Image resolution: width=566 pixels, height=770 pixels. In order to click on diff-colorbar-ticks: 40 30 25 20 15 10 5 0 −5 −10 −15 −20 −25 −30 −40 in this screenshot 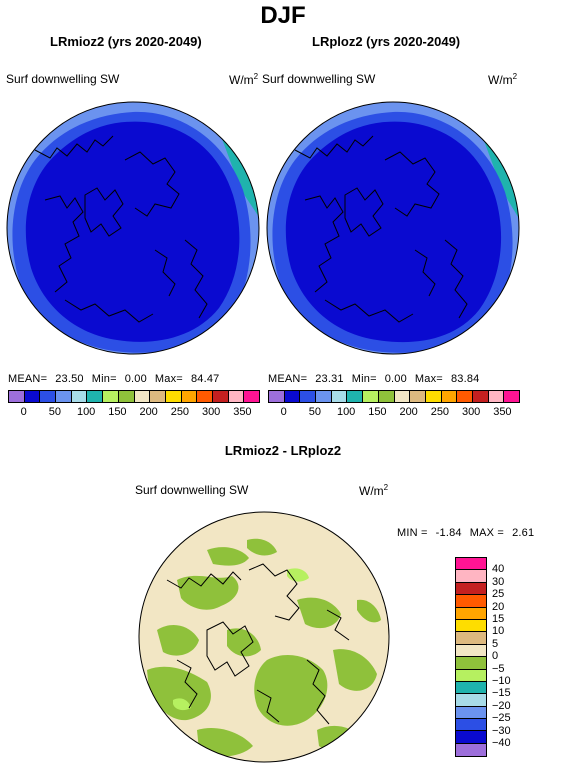, I will do `click(512, 657)`.